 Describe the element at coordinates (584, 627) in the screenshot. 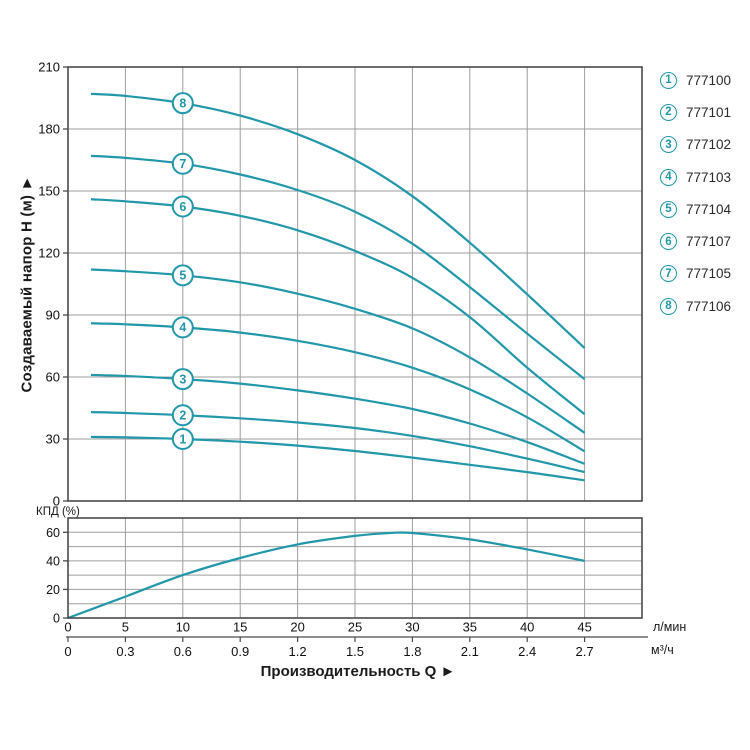

I see `x-axis-tick-label-lmin: 45` at that location.